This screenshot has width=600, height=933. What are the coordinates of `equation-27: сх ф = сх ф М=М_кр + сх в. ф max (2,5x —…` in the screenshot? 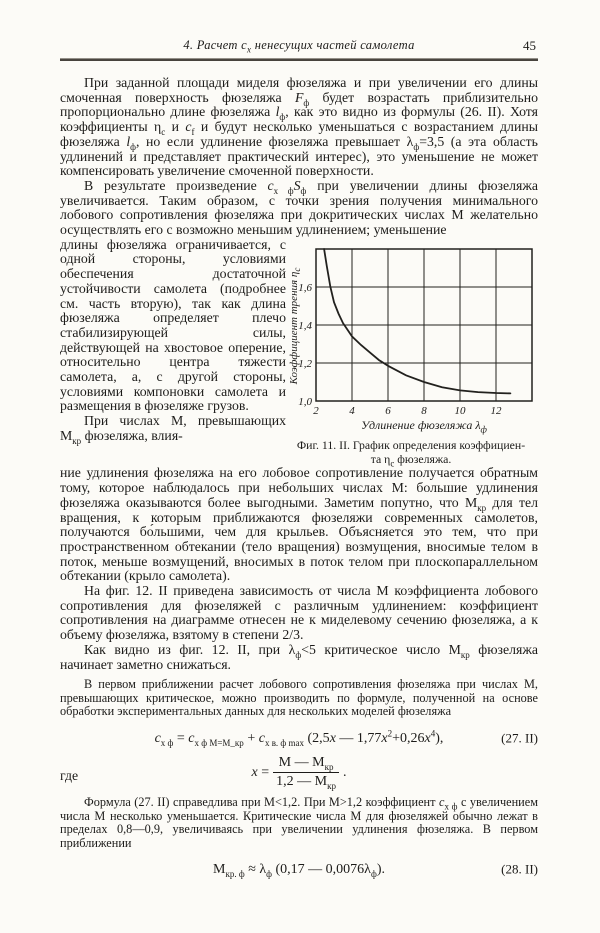 It's located at (299, 737).